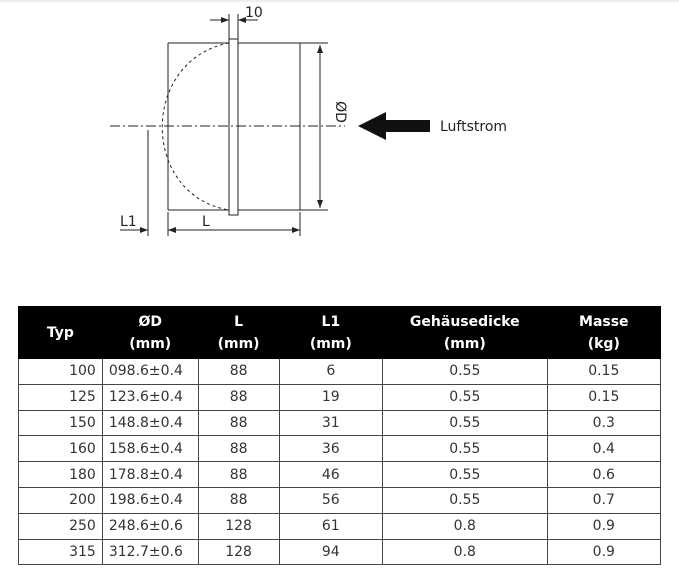 The image size is (679, 568). What do you see at coordinates (239, 321) in the screenshot?
I see `header-text: L` at bounding box center [239, 321].